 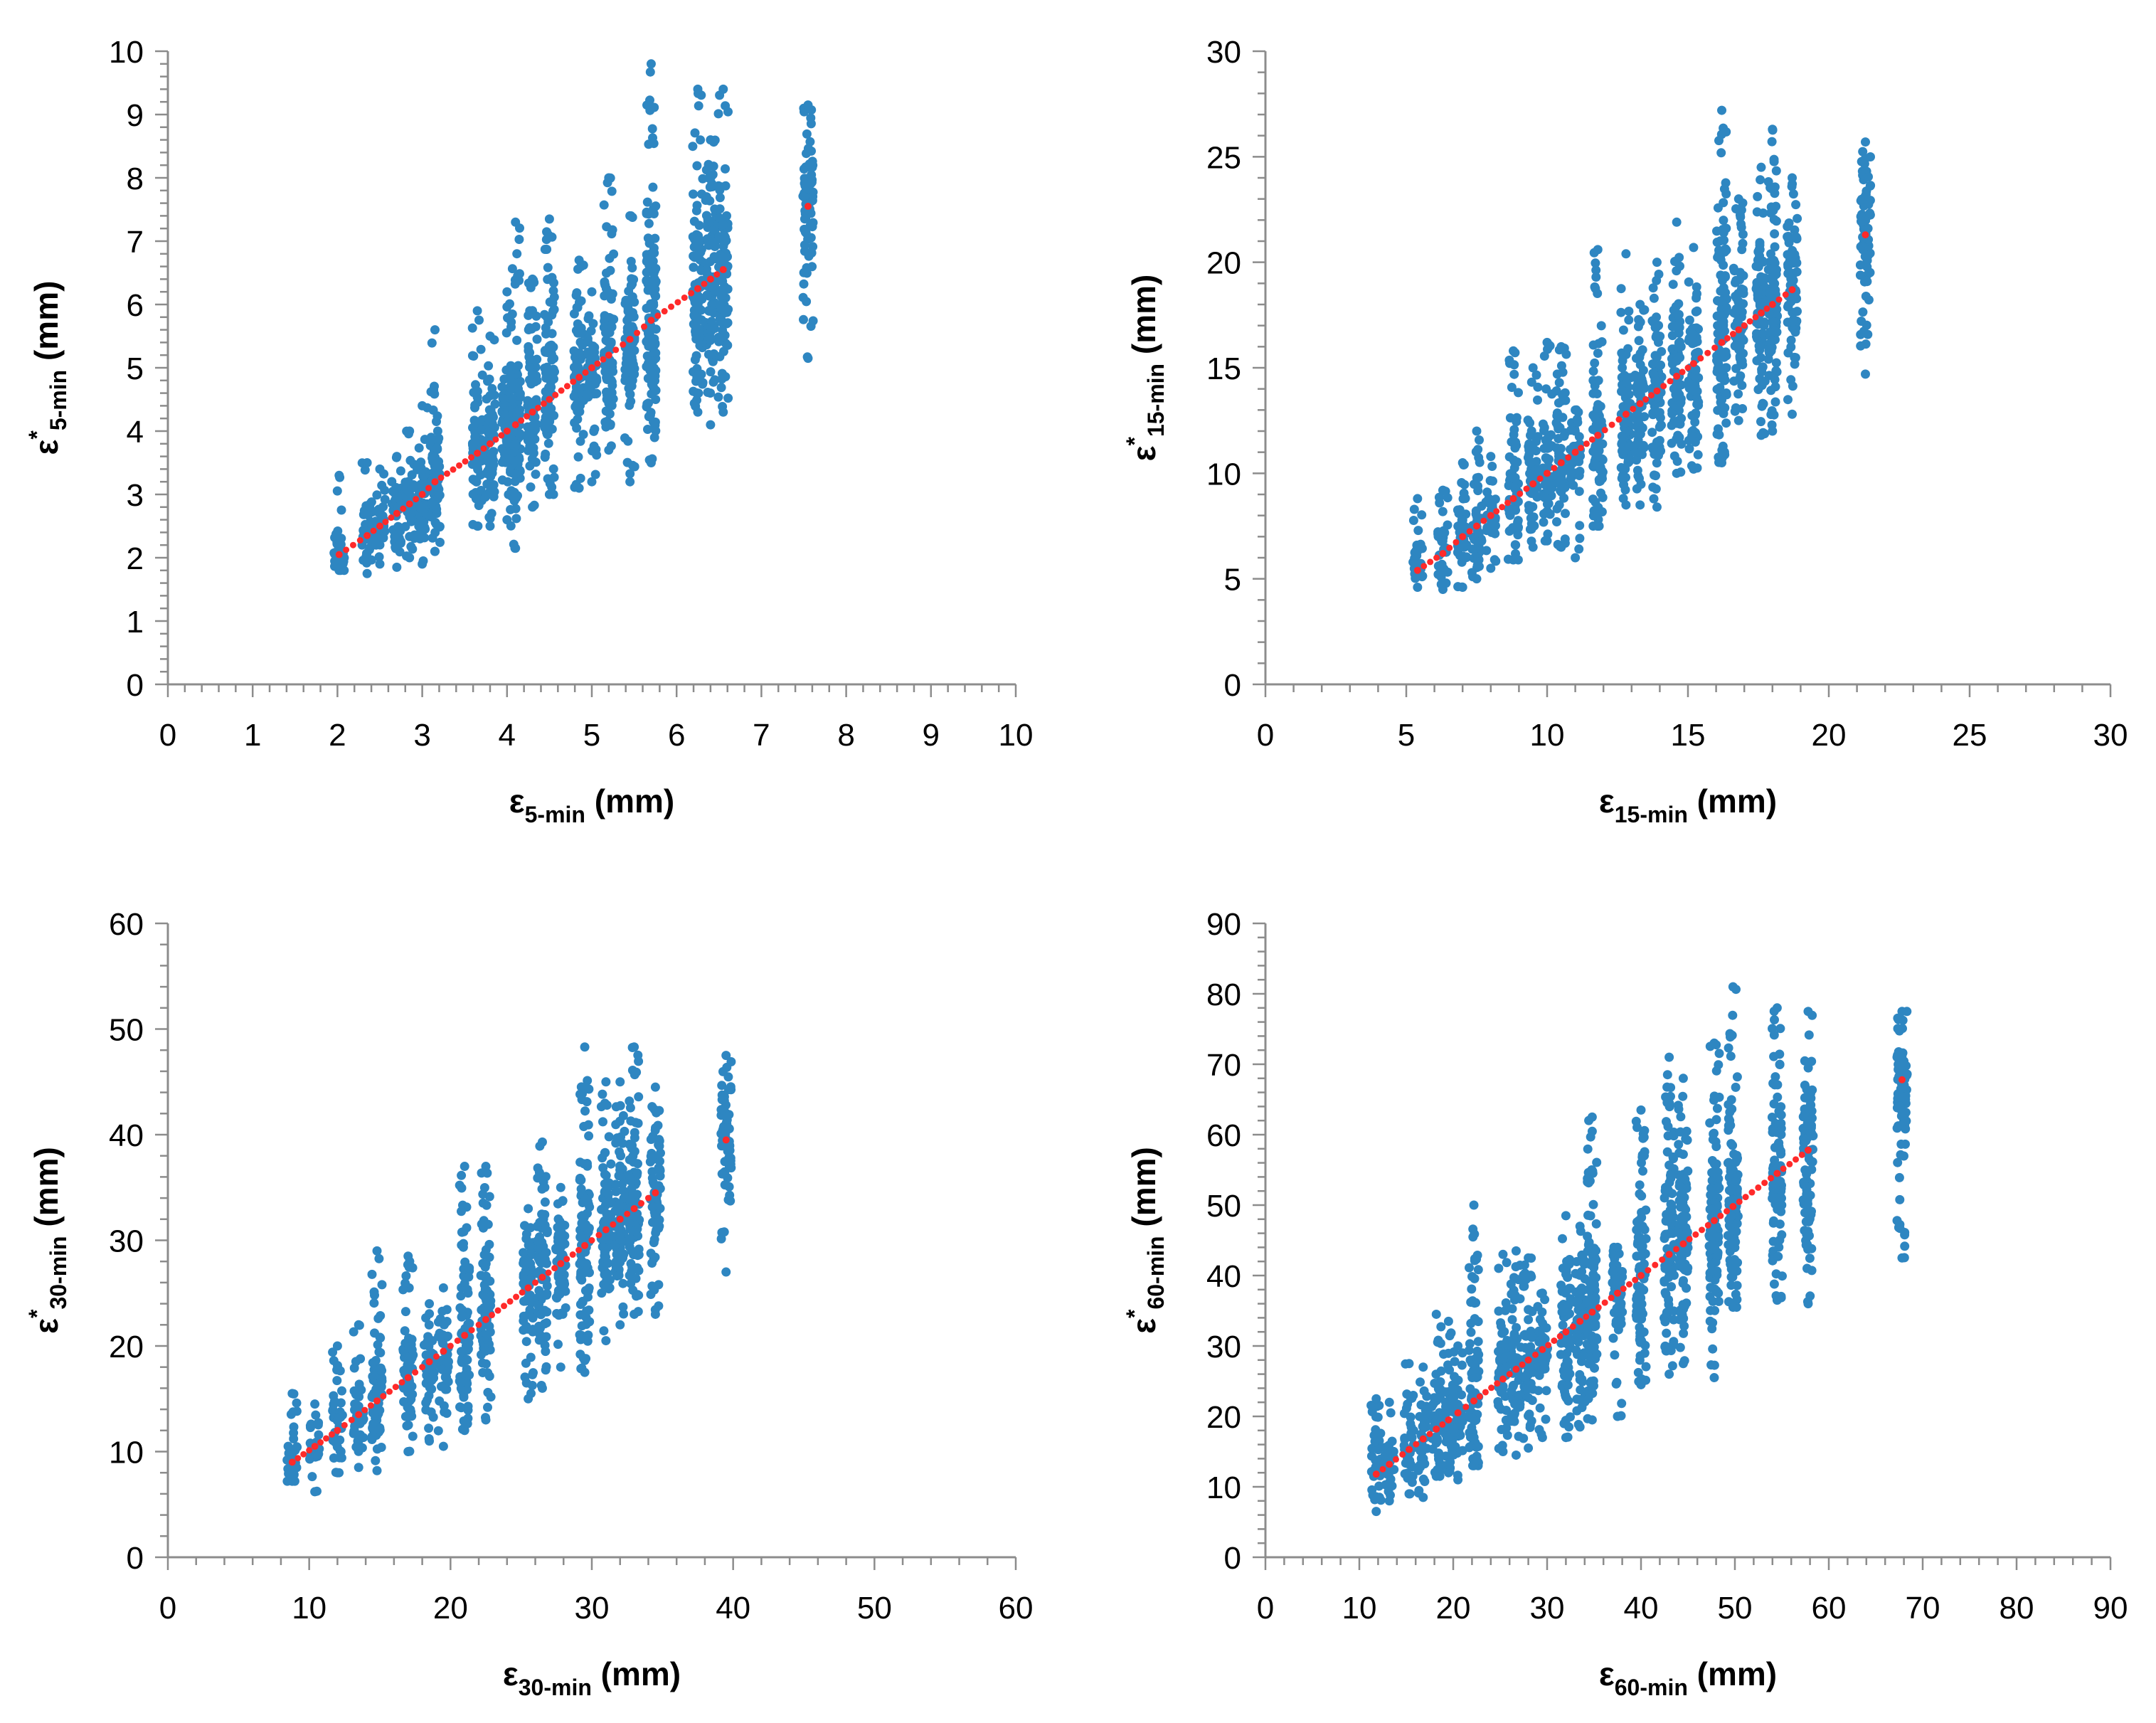 What do you see at coordinates (135, 368) in the screenshot?
I see `y-tick-label: 5` at bounding box center [135, 368].